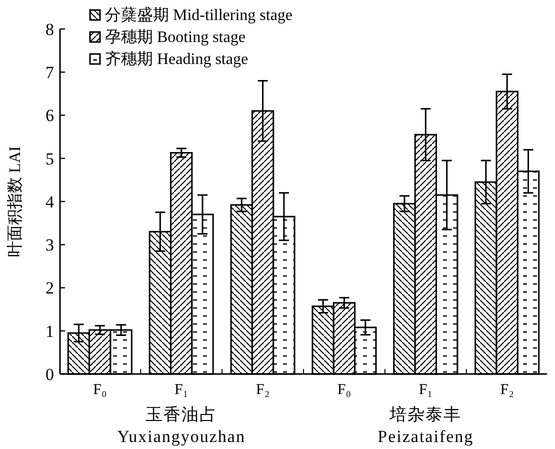 Image resolution: width=555 pixels, height=449 pixels. Describe the element at coordinates (50, 116) in the screenshot. I see `y-tick-label: 6` at that location.